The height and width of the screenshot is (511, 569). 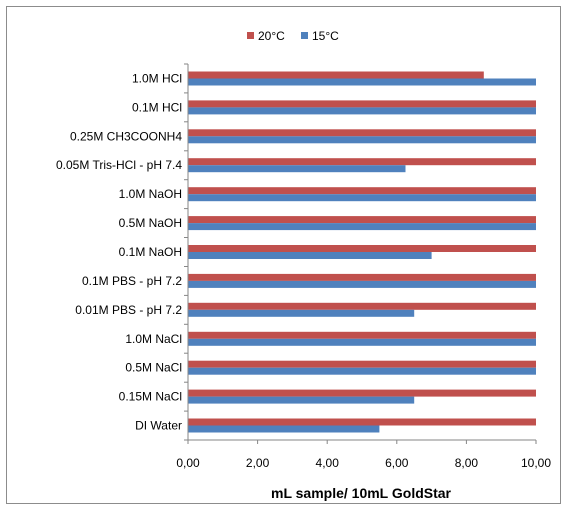 What do you see at coordinates (132, 281) in the screenshot?
I see `category-label: 0.1M PBS - pH 7.2` at bounding box center [132, 281].